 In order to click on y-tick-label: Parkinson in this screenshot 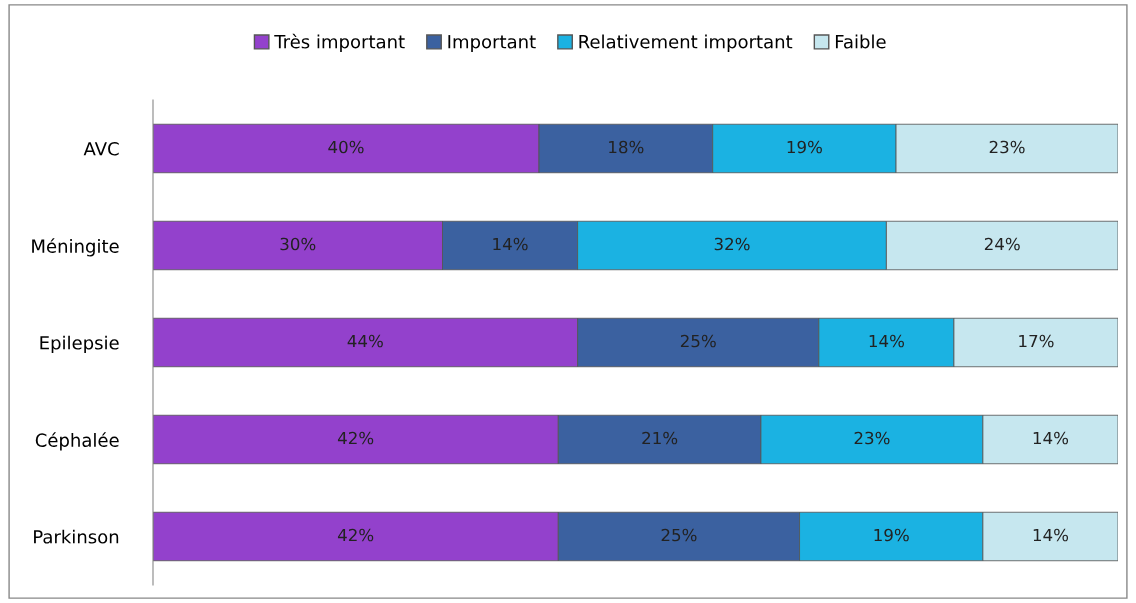, I will do `click(76, 536)`.